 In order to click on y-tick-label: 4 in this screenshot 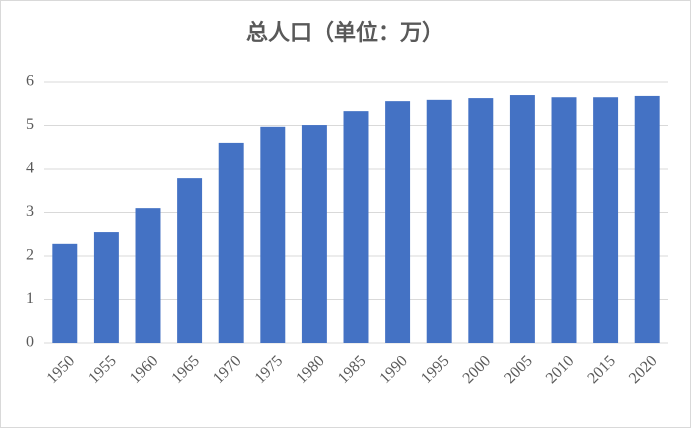, I will do `click(30, 168)`.